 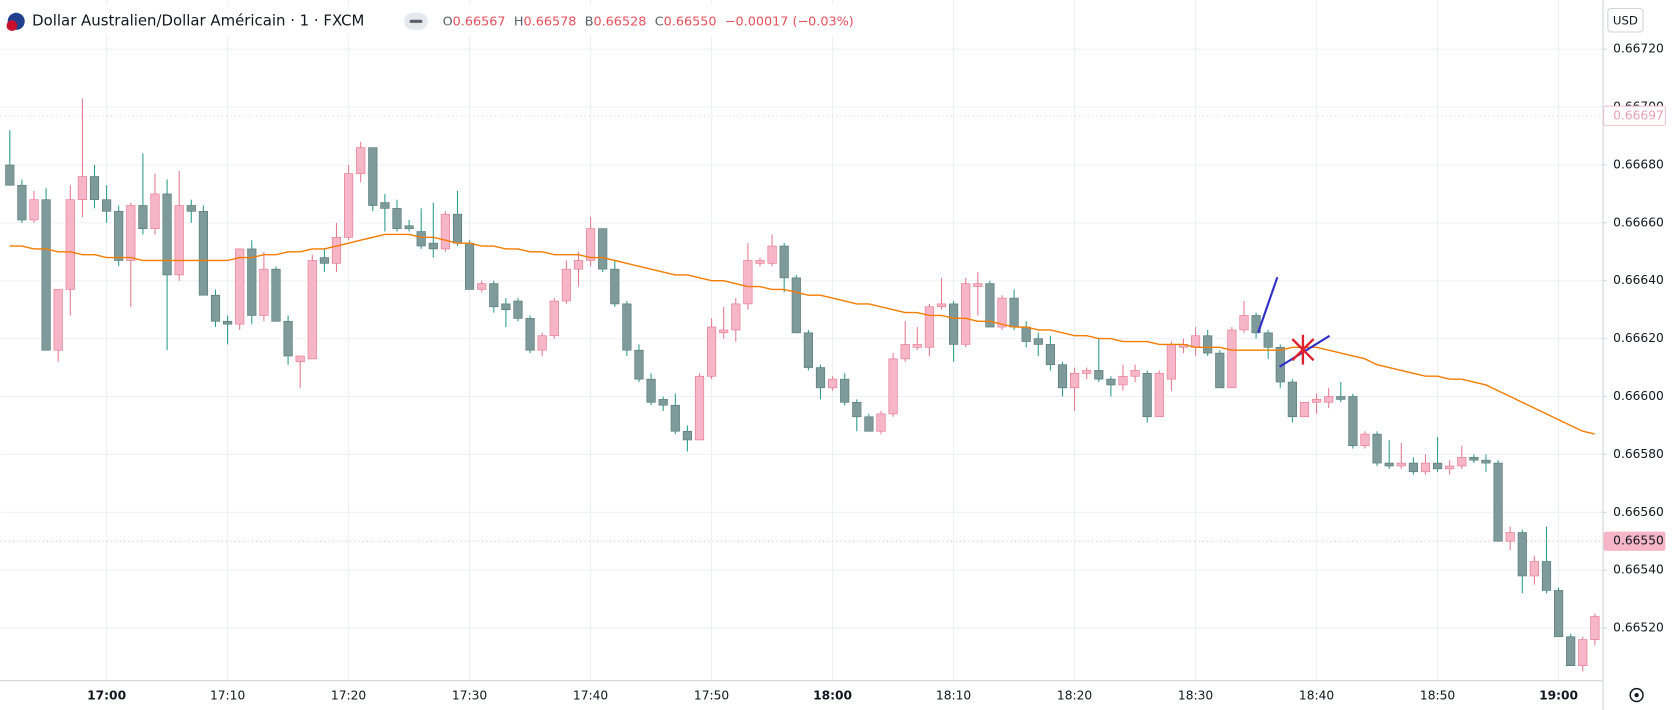 I want to click on currency-button, so click(x=1625, y=20).